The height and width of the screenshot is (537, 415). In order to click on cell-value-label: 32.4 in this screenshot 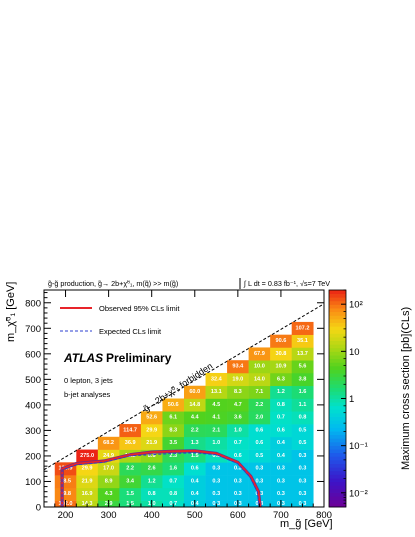, I will do `click(217, 379)`.